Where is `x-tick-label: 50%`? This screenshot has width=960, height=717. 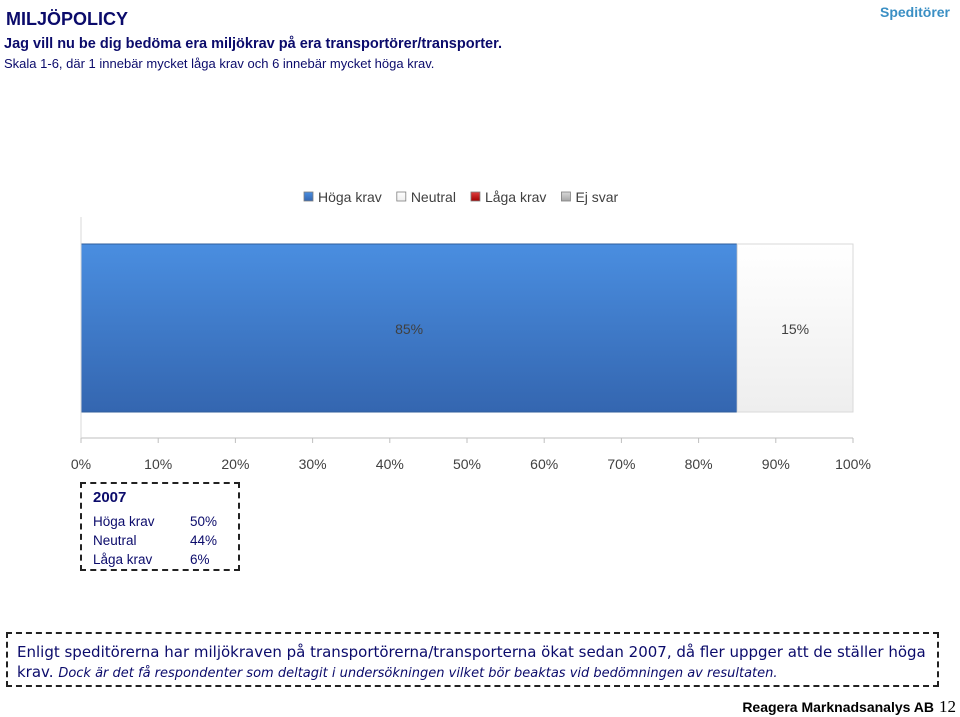 x-tick-label: 50% is located at coordinates (467, 464).